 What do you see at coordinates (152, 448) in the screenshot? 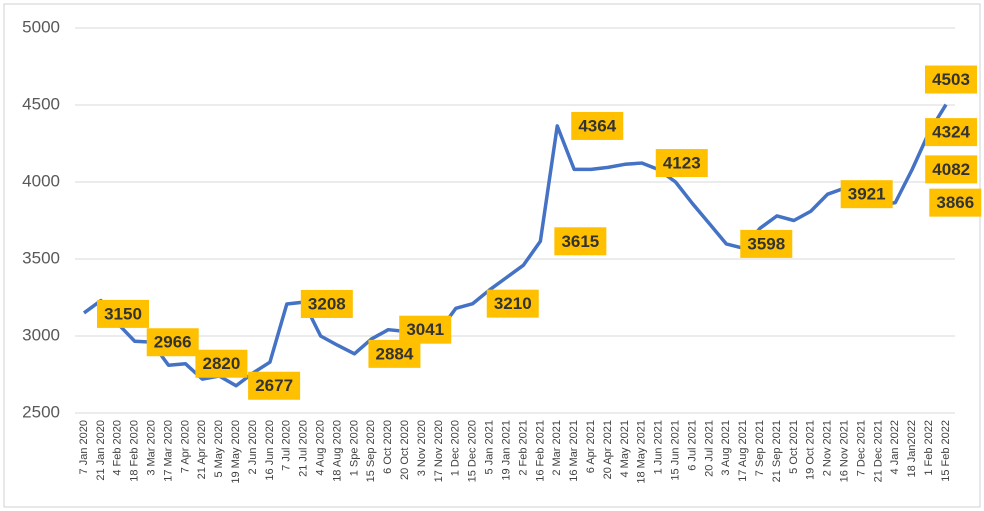
I see `x-tick-label: 3 Mar 2020` at bounding box center [152, 448].